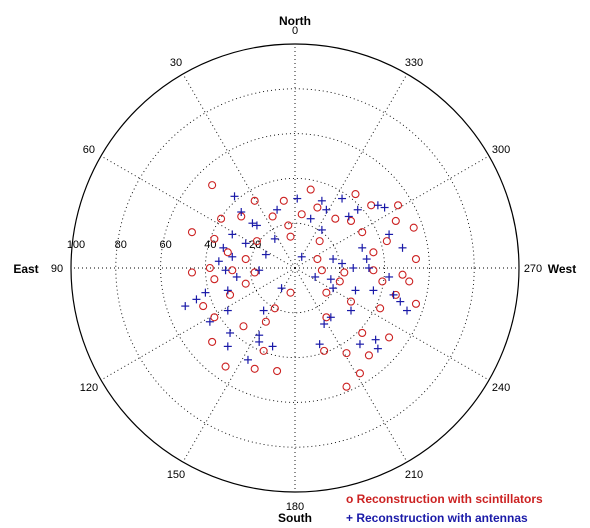 This screenshot has height=528, width=590. Describe the element at coordinates (562, 269) in the screenshot. I see `west-label: West` at that location.